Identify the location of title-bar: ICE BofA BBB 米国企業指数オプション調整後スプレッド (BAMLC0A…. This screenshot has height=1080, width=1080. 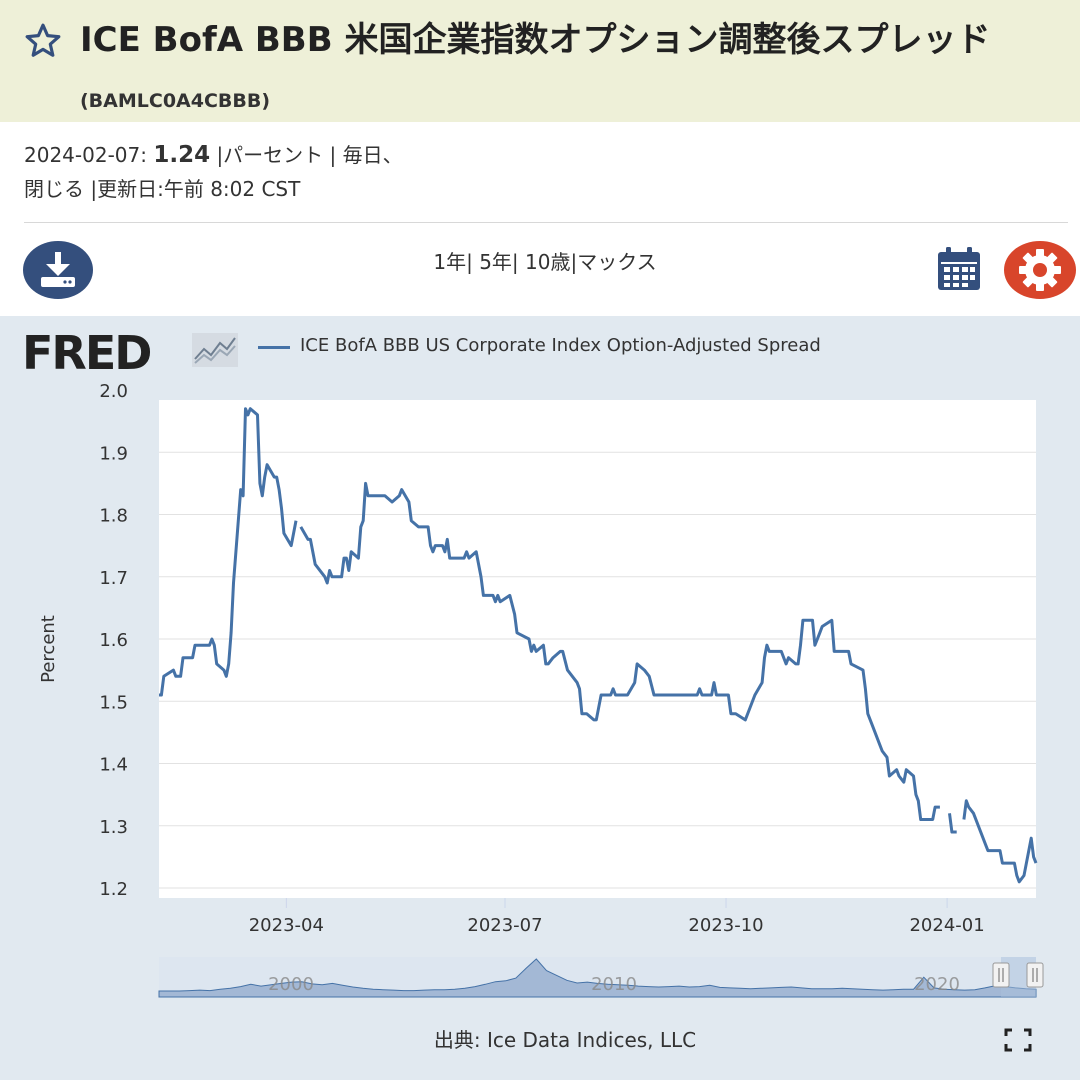
(540, 61).